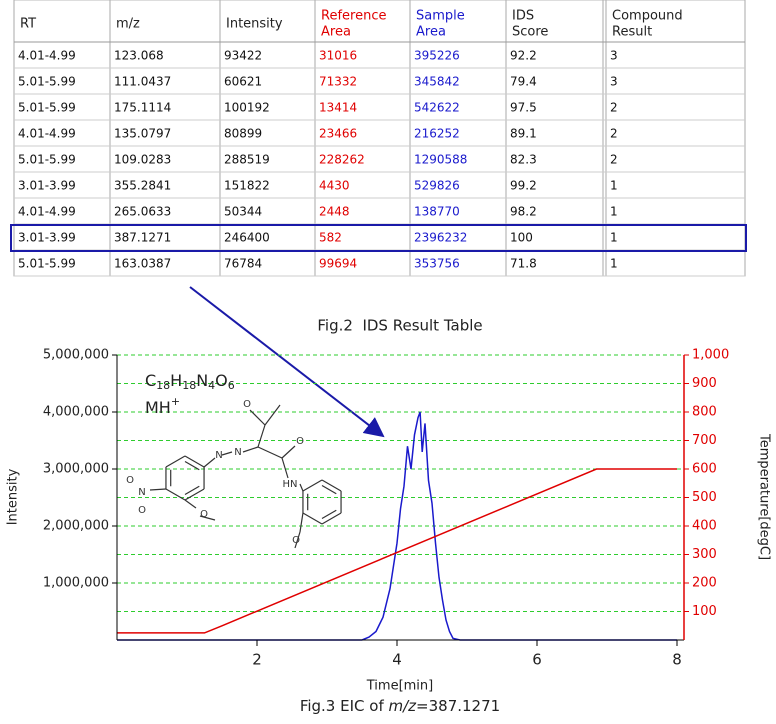 This screenshot has width=776, height=724. What do you see at coordinates (176, 380) in the screenshot?
I see `formula-element: H` at bounding box center [176, 380].